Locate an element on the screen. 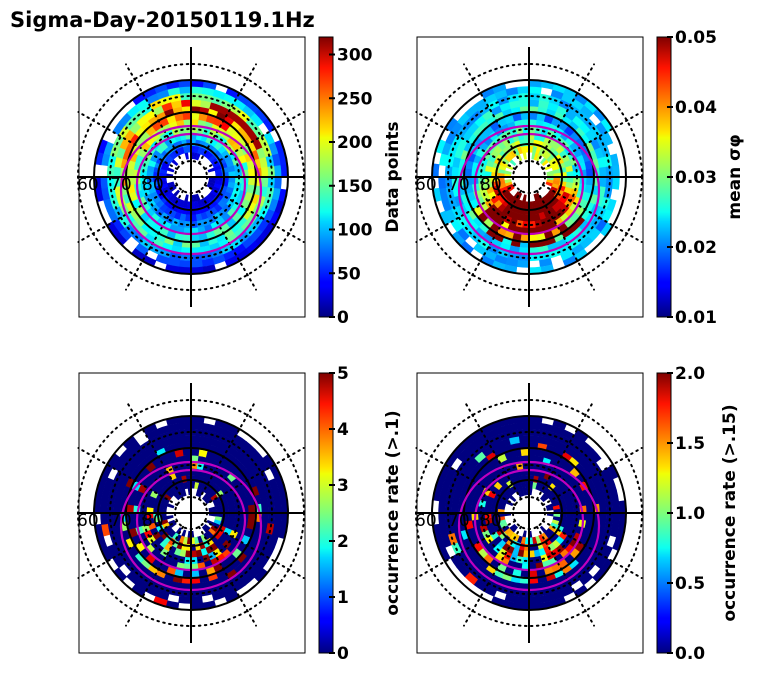 This screenshot has height=674, width=759. latitude-label: 60 is located at coordinates (88, 185).